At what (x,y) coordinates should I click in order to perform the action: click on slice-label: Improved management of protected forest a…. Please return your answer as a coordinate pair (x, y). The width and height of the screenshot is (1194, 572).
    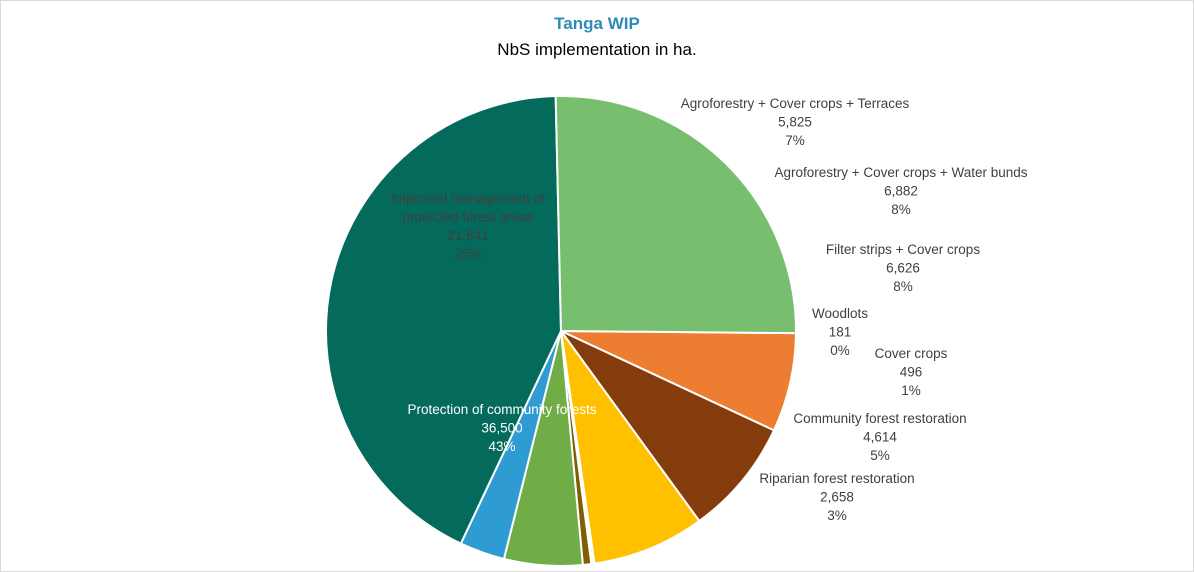
    Looking at the image, I should click on (468, 226).